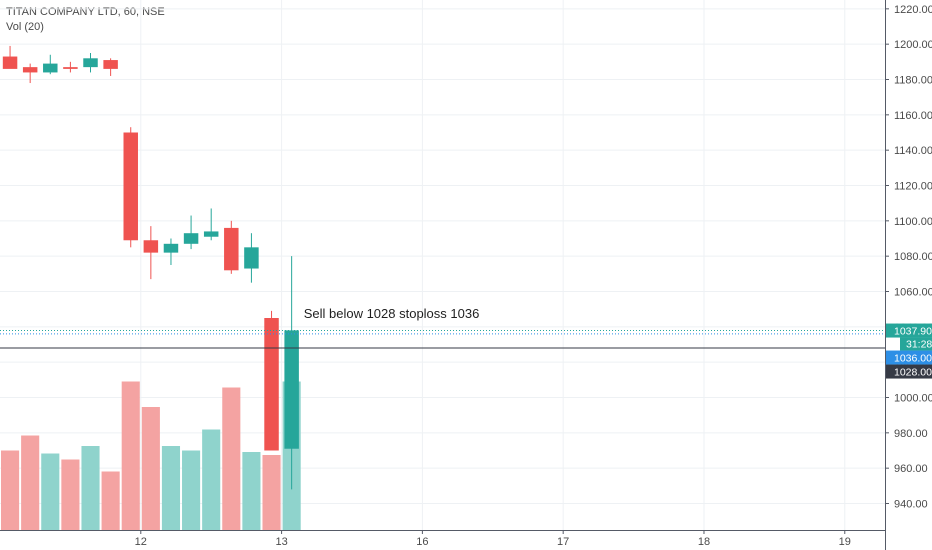  What do you see at coordinates (911, 469) in the screenshot?
I see `y-tick-label: 960.00` at bounding box center [911, 469].